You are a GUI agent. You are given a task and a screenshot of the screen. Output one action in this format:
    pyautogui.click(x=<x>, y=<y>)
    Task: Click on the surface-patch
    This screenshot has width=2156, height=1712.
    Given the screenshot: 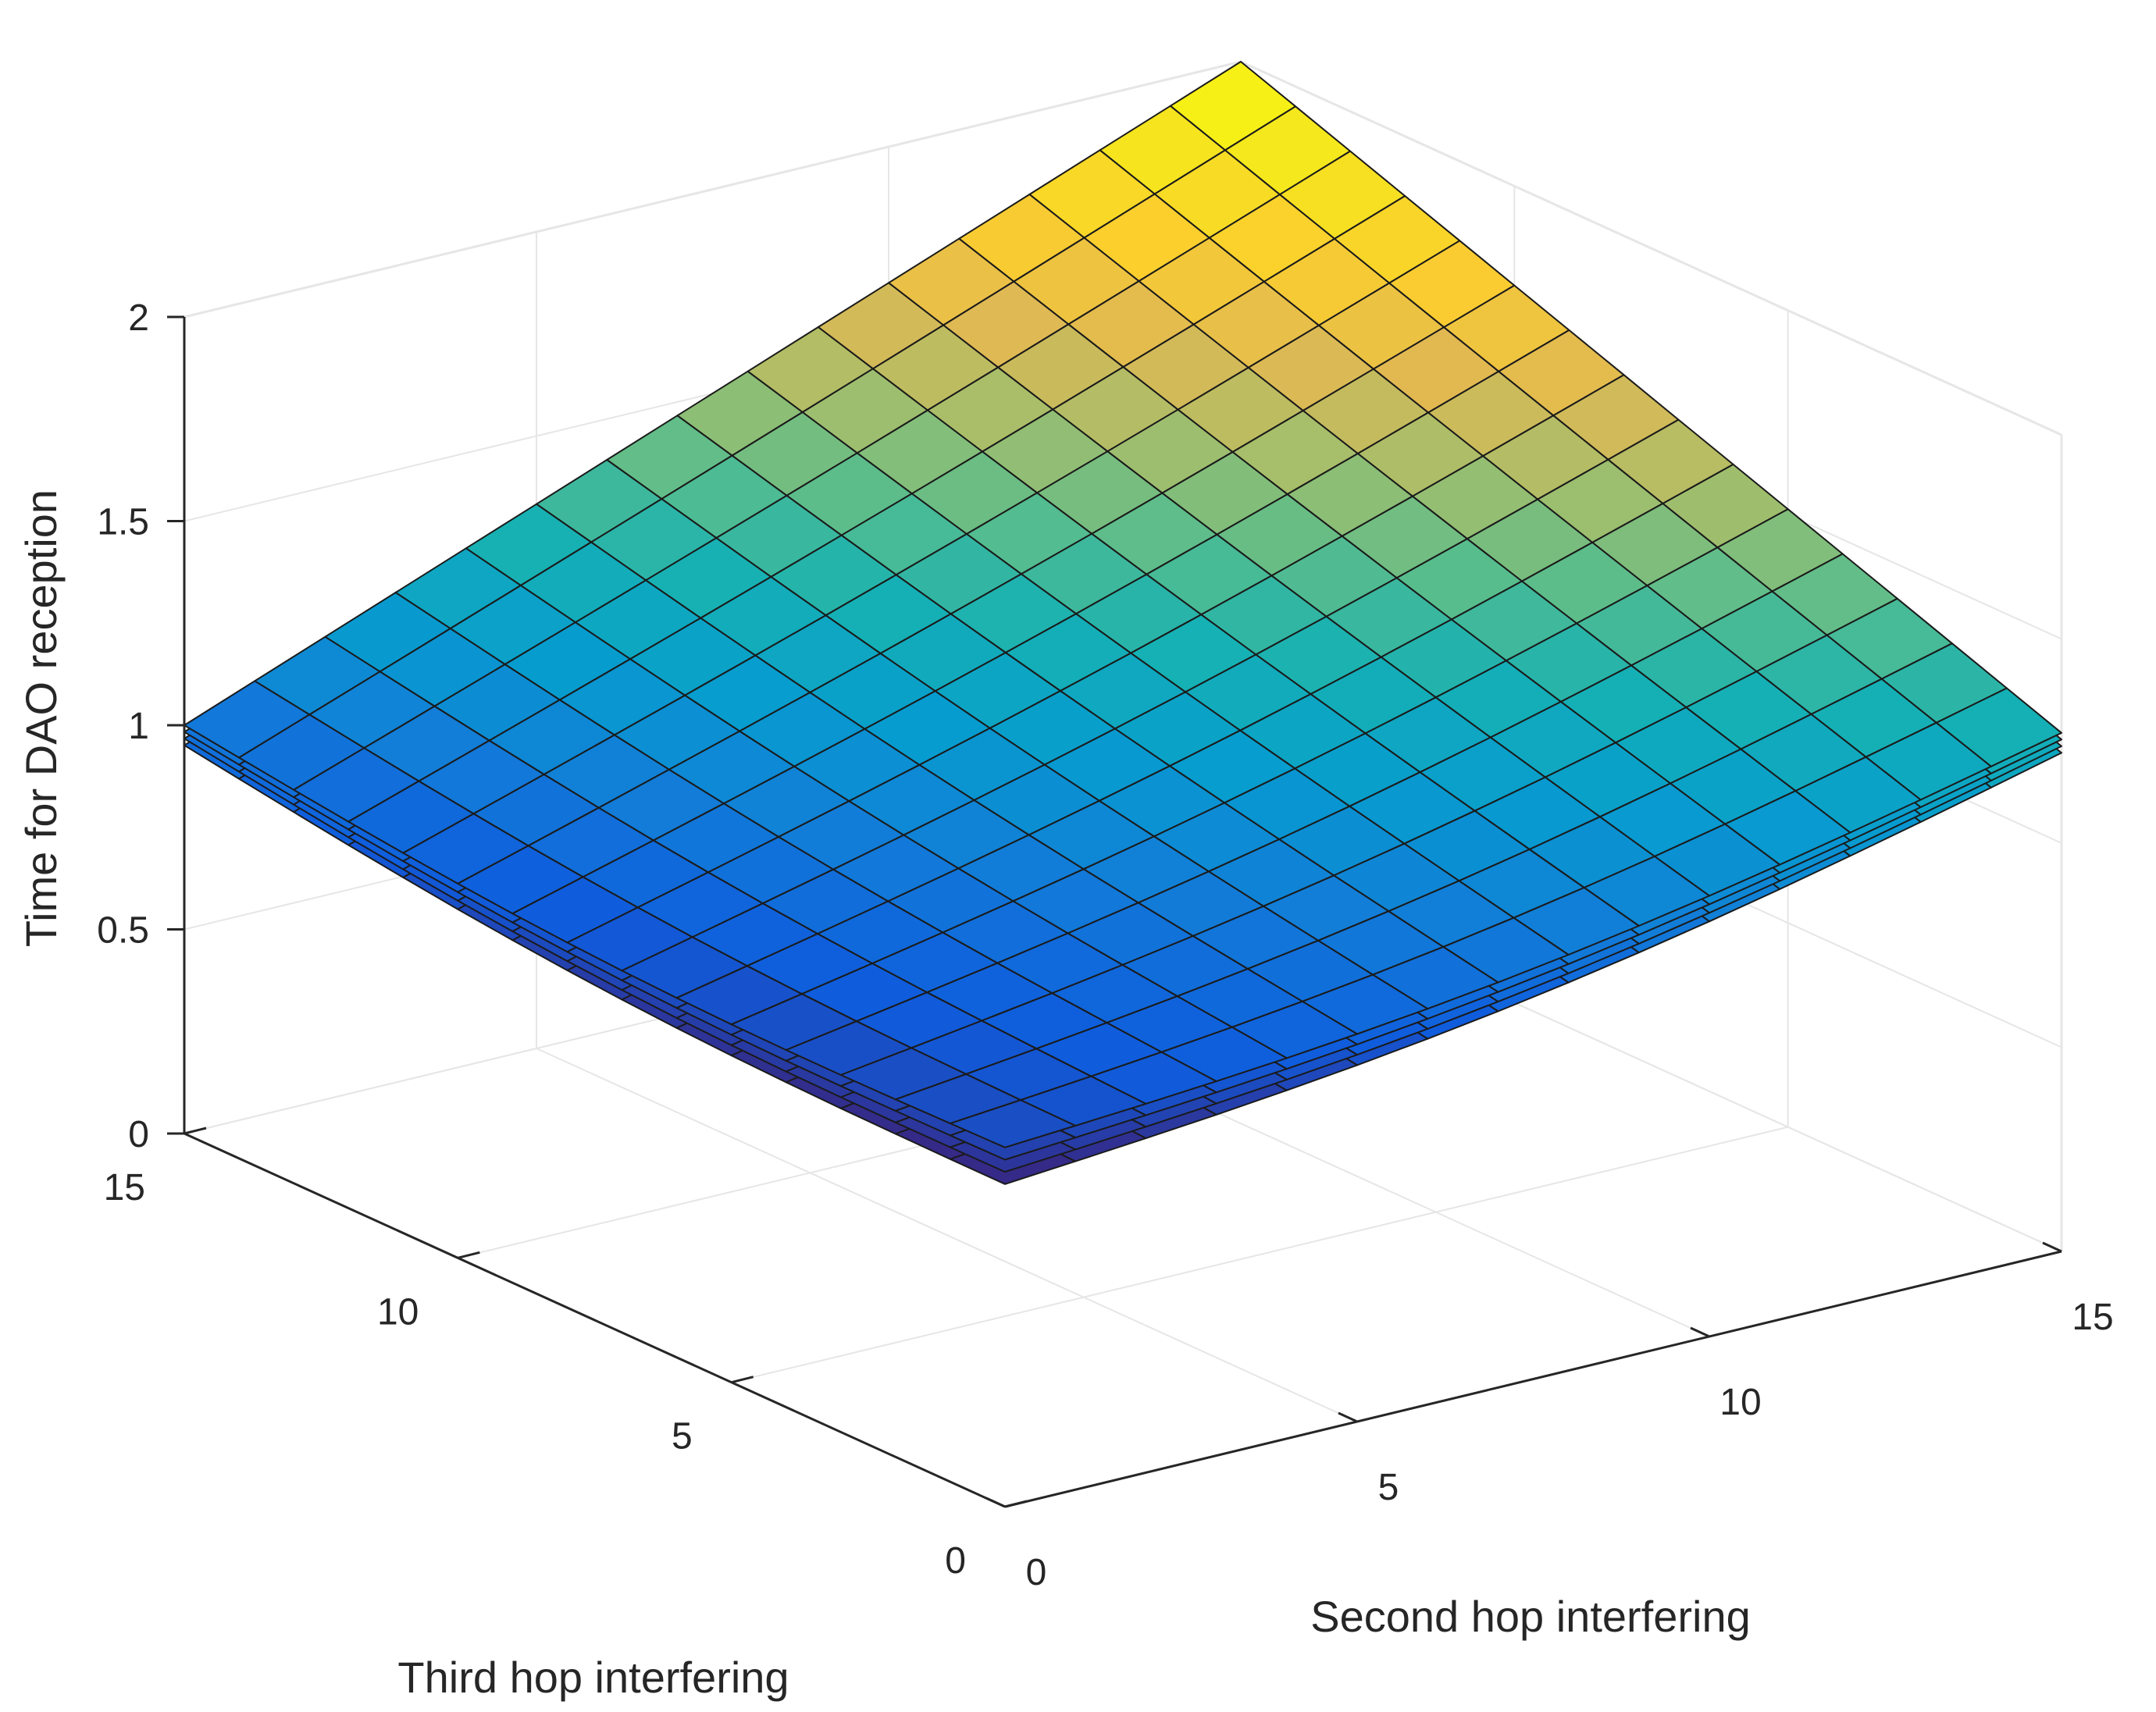 What is the action you would take?
    pyautogui.click(x=1013, y=1123)
    